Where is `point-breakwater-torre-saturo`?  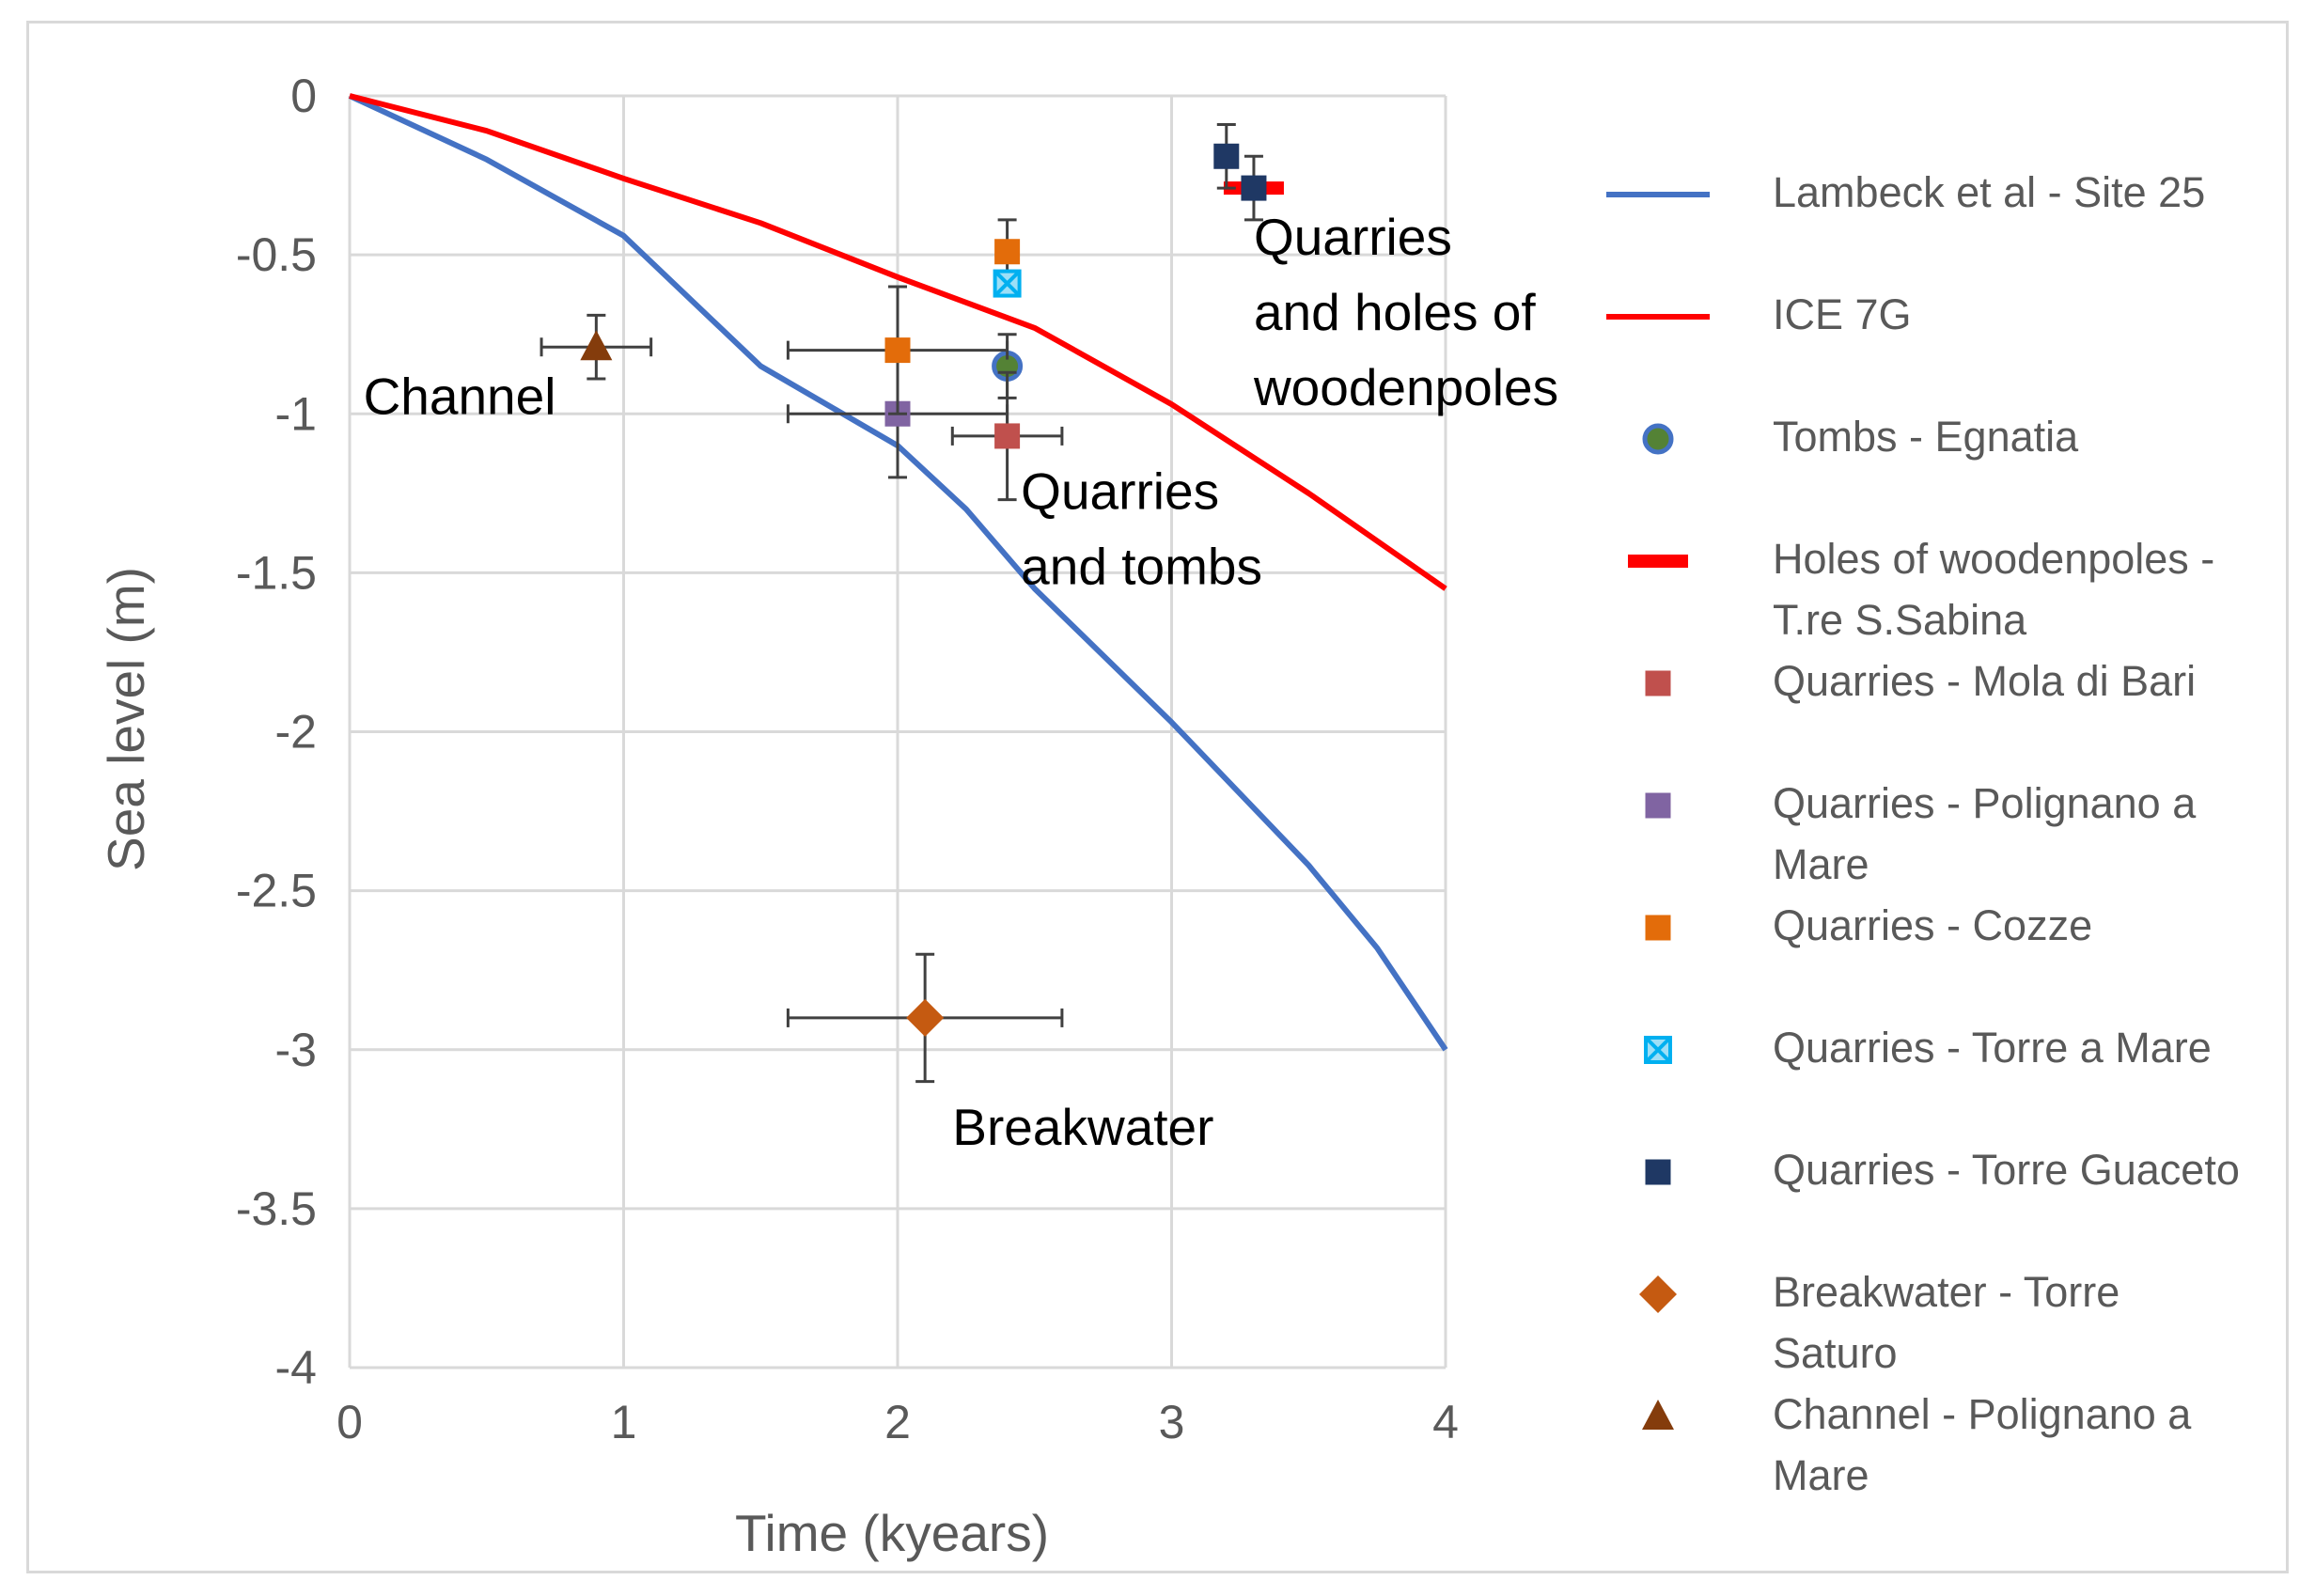
point-breakwater-torre-saturo is located at coordinates (925, 1017).